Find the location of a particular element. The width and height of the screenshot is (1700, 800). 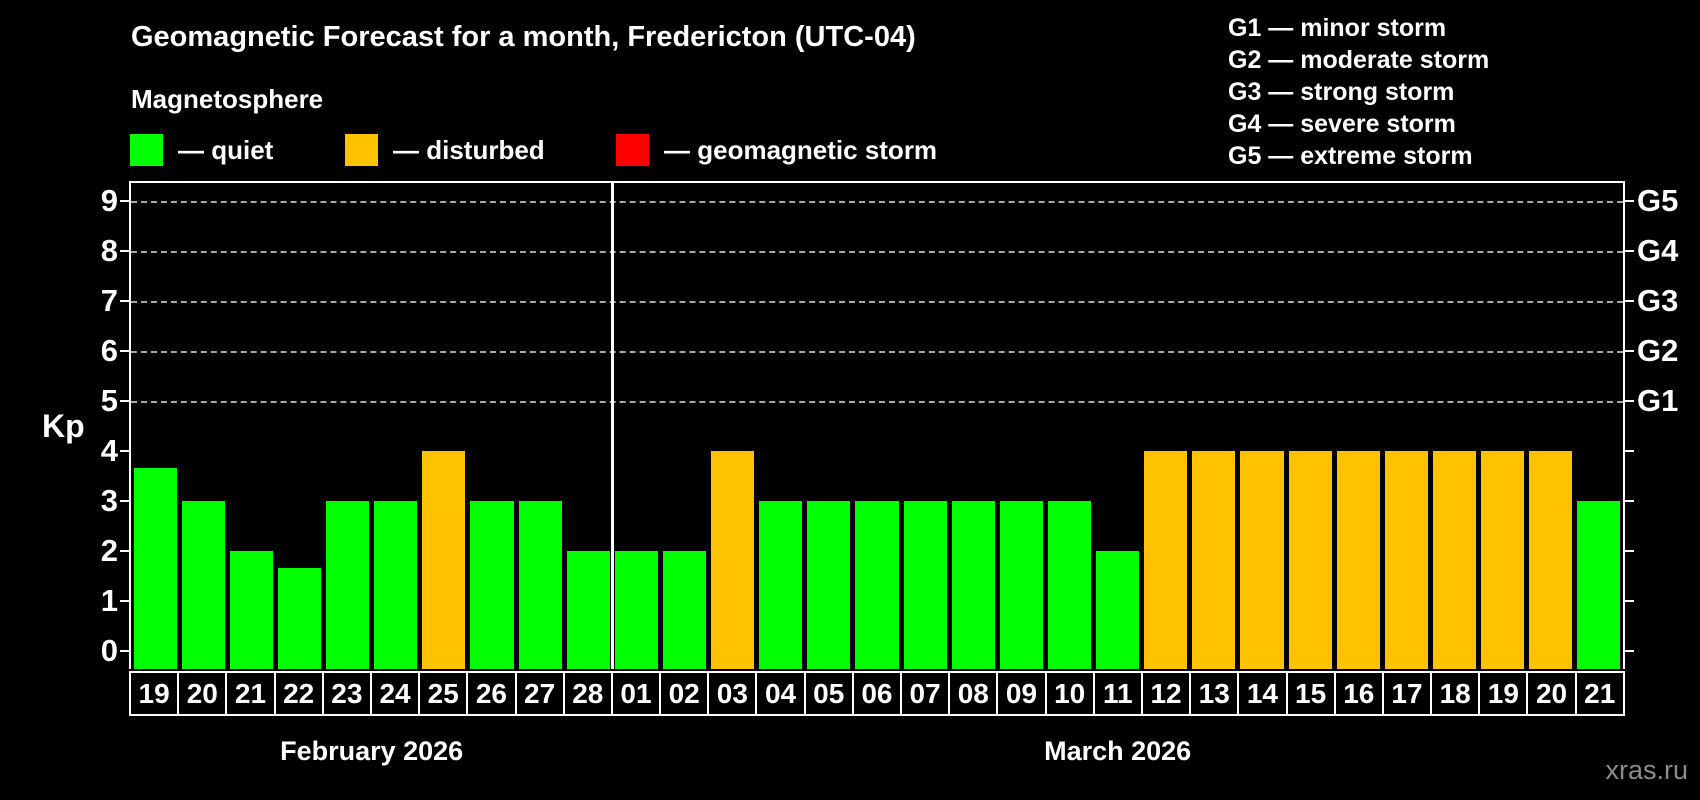

magnetosphere-label: Magnetosphere is located at coordinates (227, 99).